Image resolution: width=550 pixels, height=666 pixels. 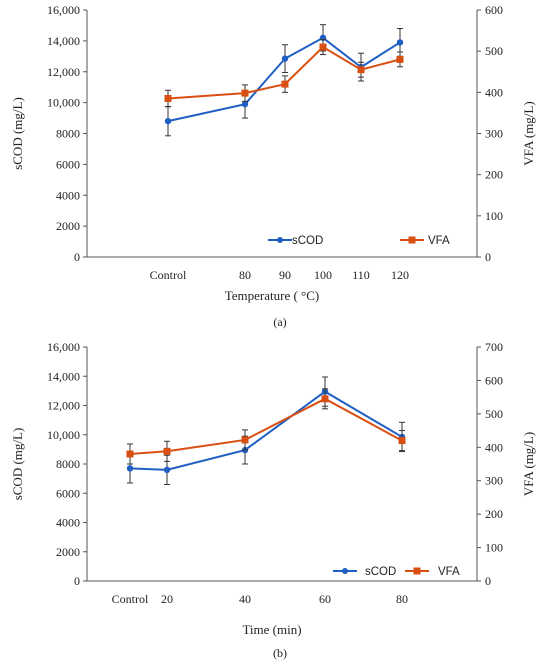 What do you see at coordinates (167, 599) in the screenshot?
I see `x-tick-label: 20` at bounding box center [167, 599].